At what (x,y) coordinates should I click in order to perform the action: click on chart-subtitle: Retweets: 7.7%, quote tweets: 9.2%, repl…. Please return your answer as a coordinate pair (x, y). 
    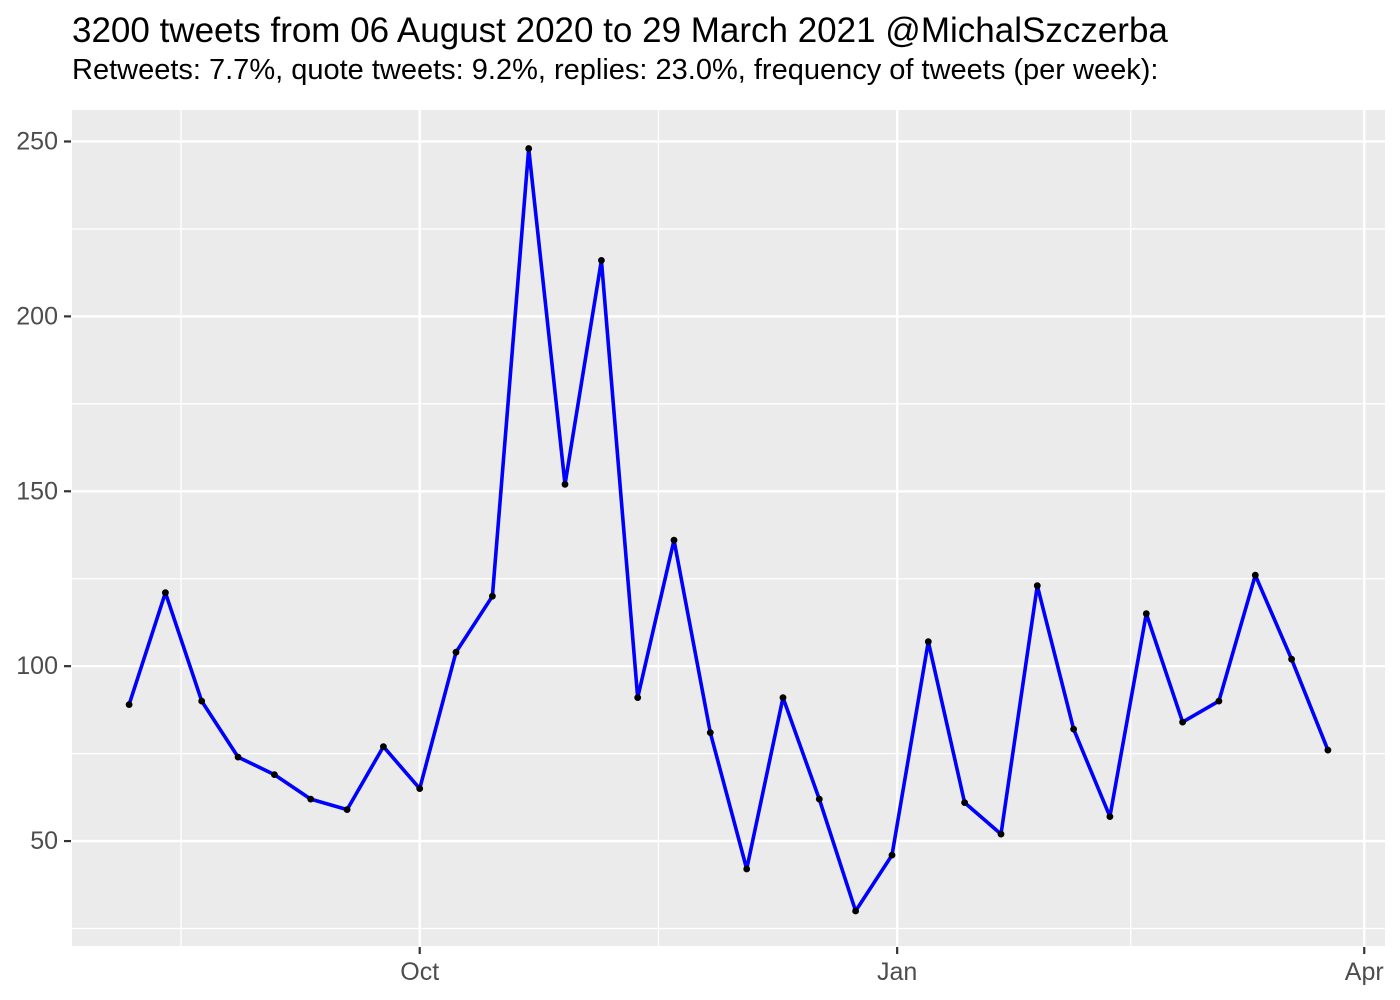
    Looking at the image, I should click on (615, 70).